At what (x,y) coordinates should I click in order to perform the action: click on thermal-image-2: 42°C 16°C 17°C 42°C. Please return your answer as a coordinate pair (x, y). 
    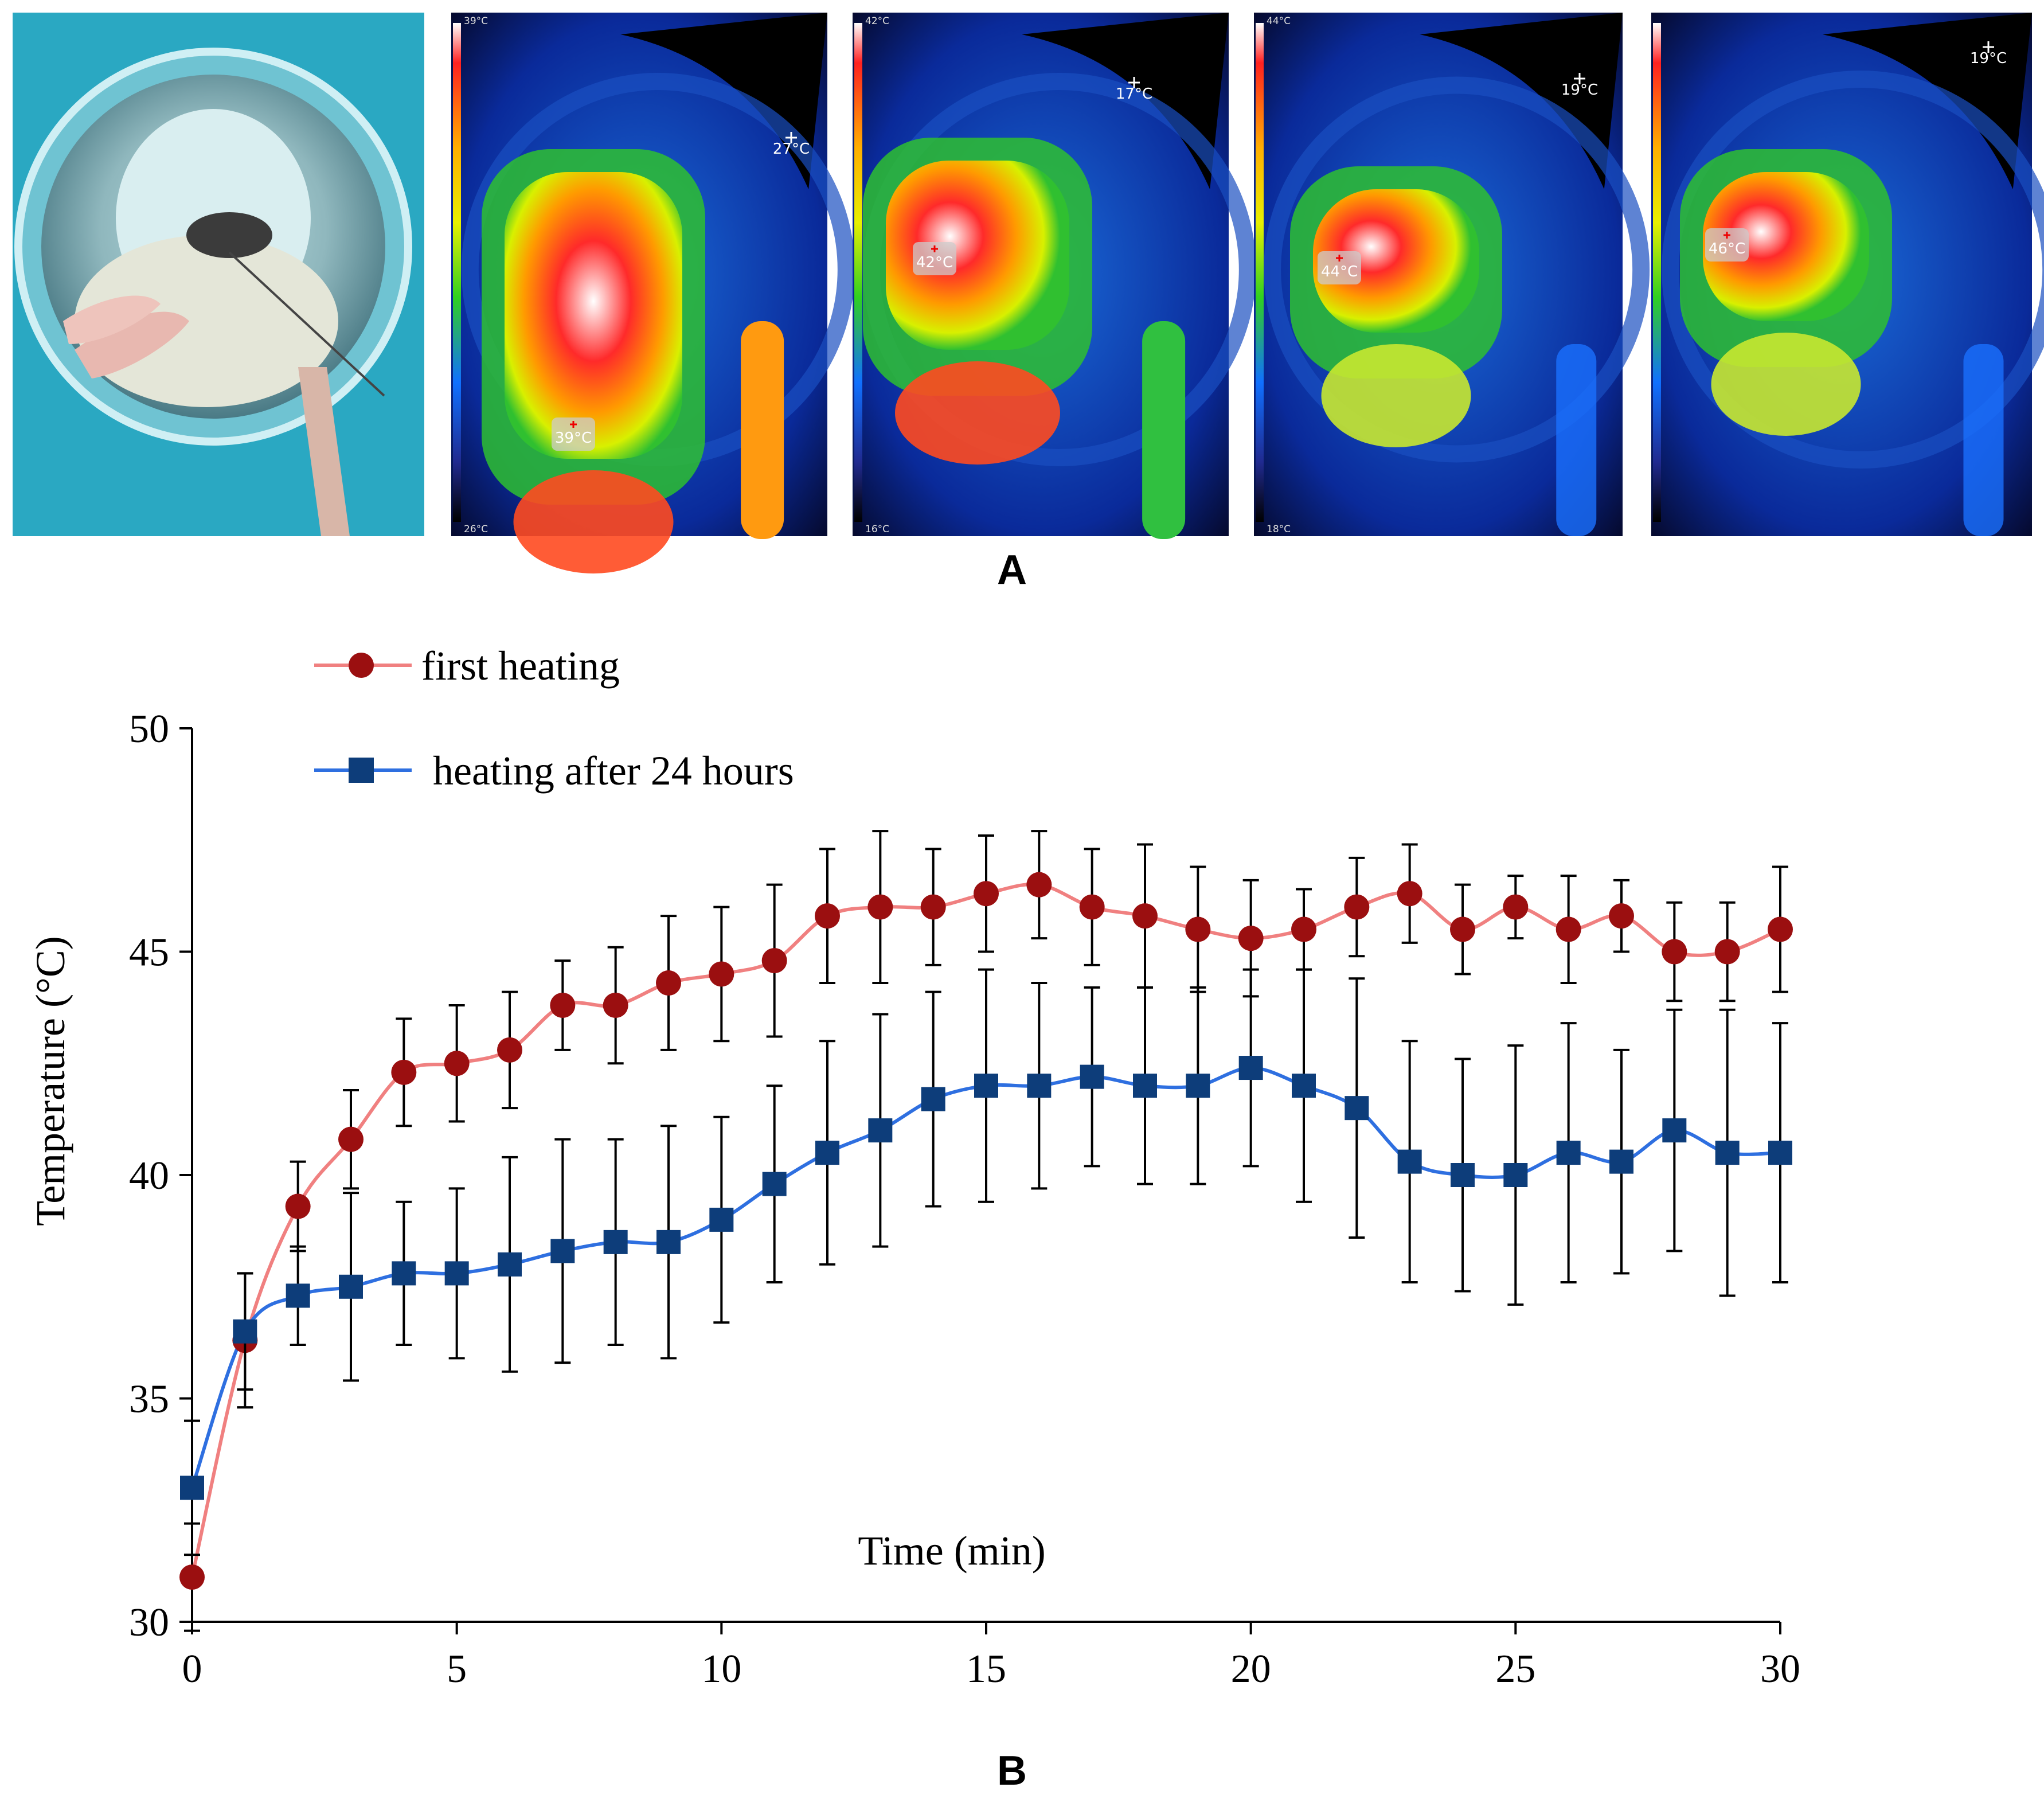
    Looking at the image, I should click on (1054, 276).